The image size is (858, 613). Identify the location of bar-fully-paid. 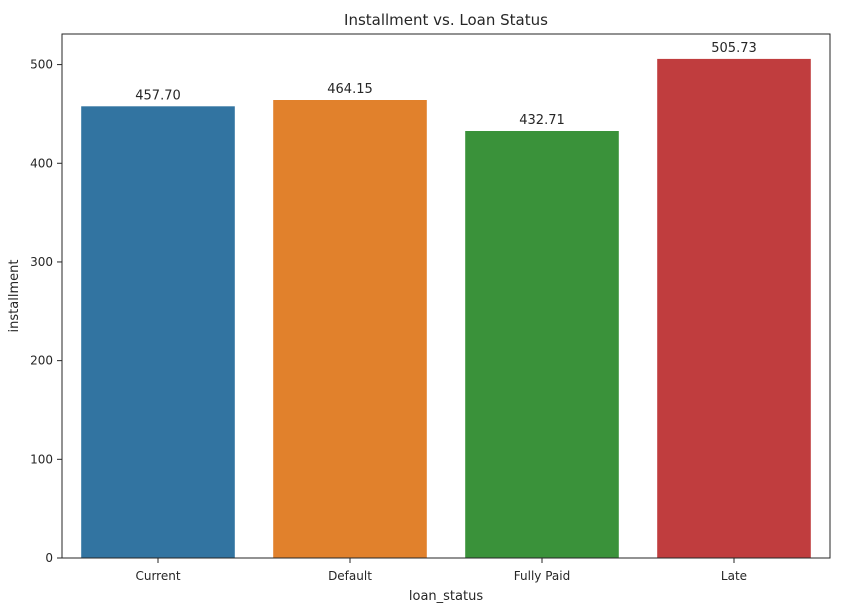
(542, 344).